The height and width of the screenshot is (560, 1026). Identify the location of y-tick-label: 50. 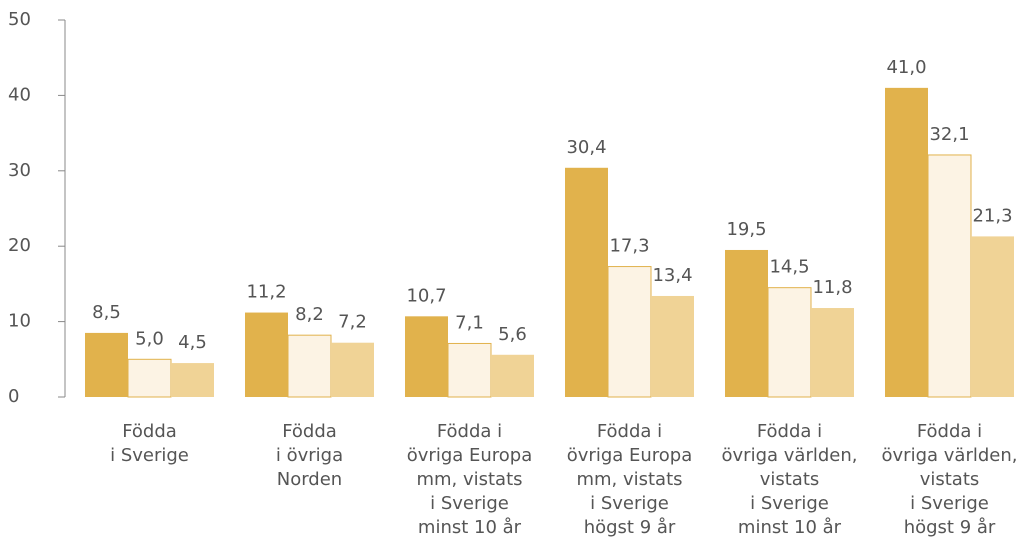
(19, 19).